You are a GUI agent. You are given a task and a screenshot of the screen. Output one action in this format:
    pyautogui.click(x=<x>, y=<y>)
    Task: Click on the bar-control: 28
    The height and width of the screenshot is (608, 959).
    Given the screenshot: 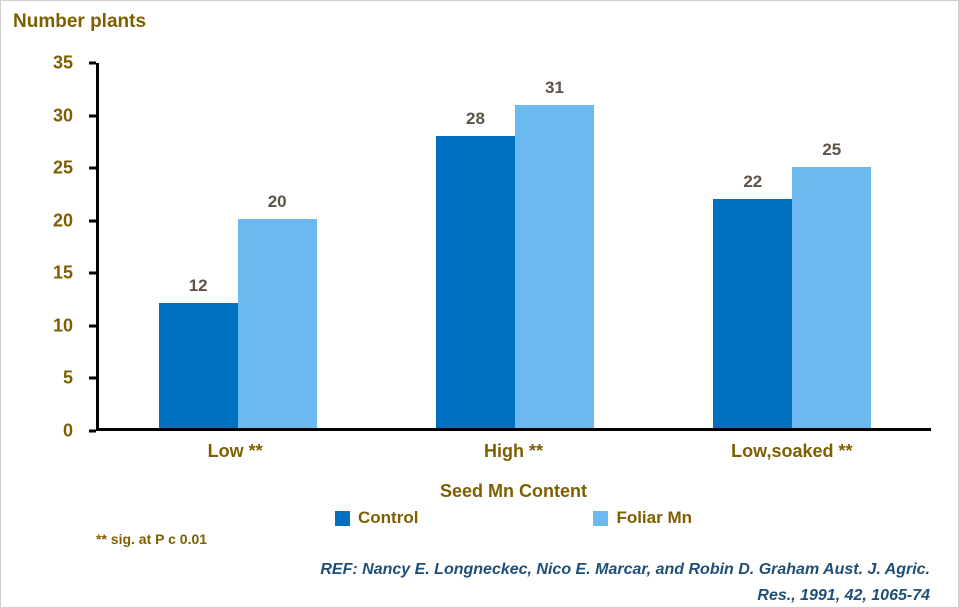 What is the action you would take?
    pyautogui.click(x=475, y=268)
    